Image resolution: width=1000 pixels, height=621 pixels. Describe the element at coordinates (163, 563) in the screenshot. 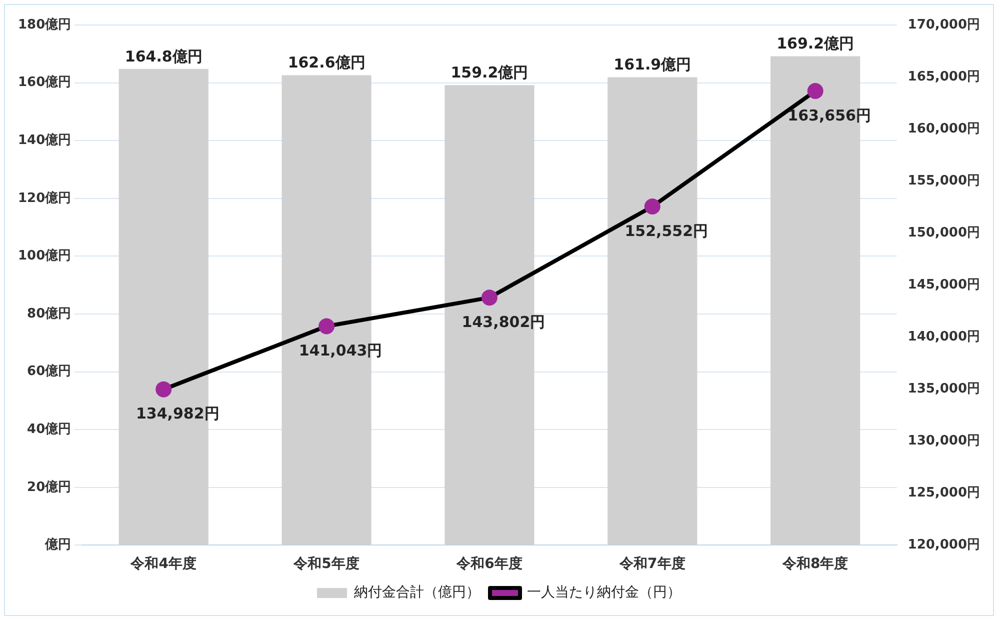

I see `x-tick-label: 令和4年度` at that location.